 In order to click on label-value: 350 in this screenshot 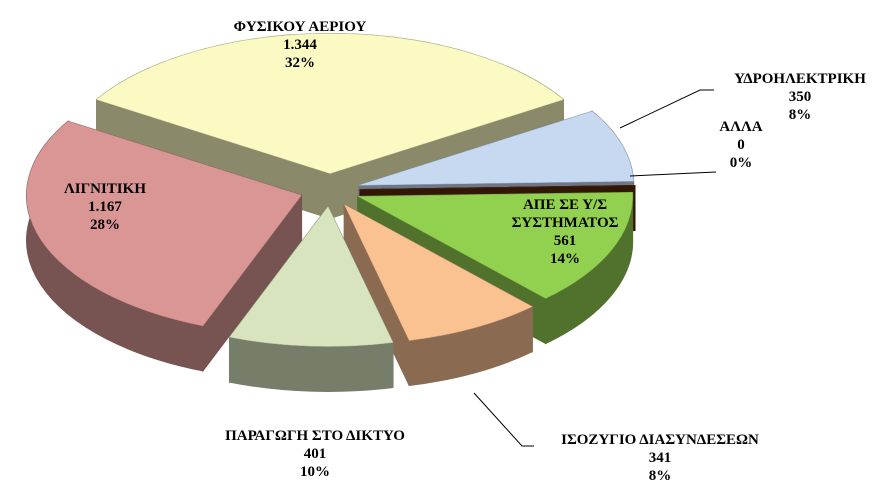, I will do `click(800, 97)`.